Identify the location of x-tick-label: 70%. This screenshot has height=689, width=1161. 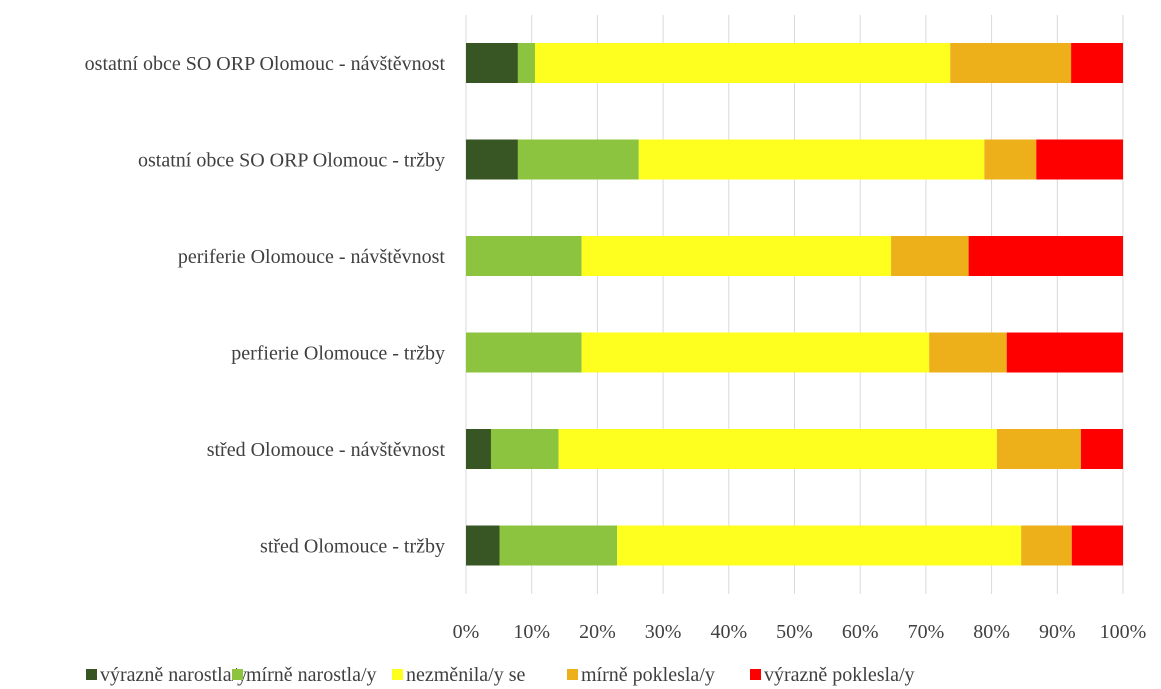
(926, 632).